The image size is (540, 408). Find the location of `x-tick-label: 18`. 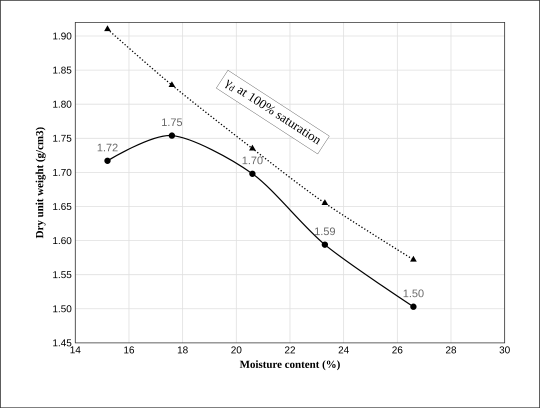

x-tick-label: 18 is located at coordinates (183, 350).